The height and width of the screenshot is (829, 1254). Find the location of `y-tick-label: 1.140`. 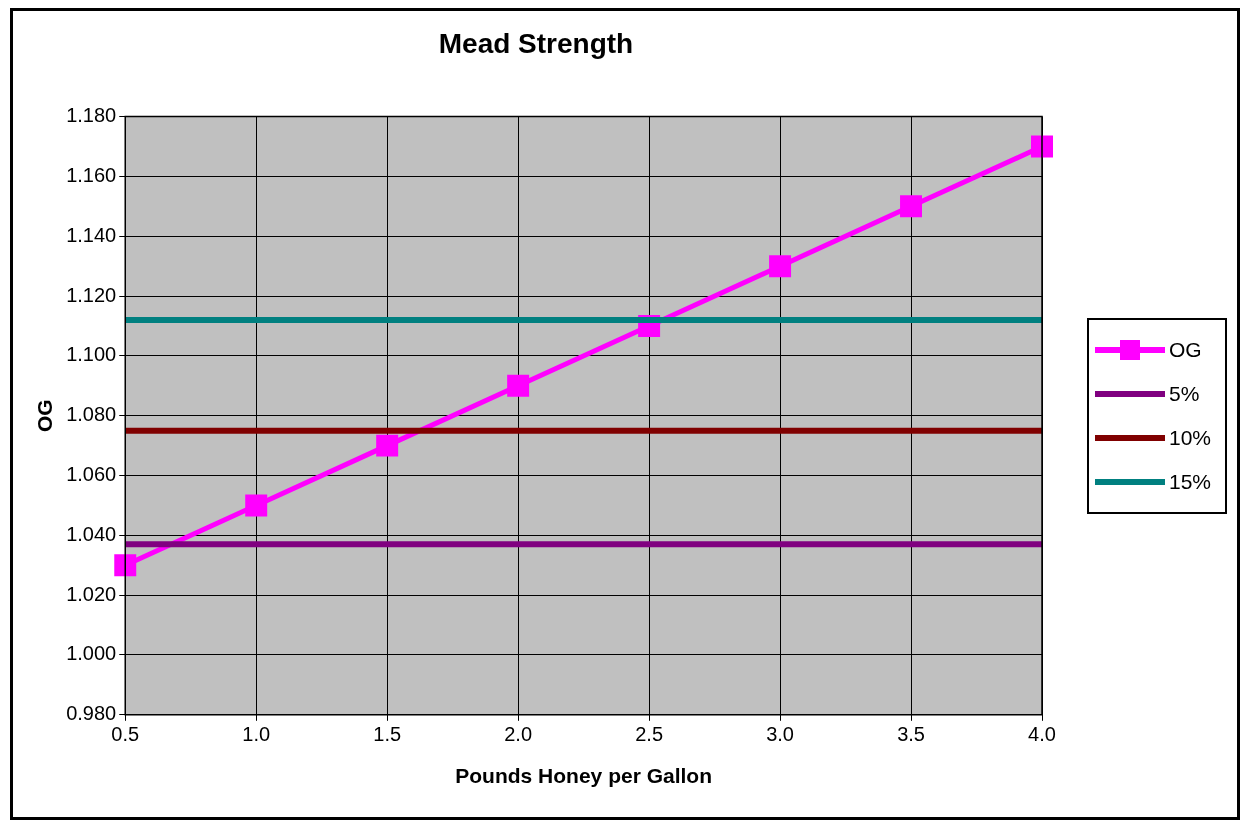

y-tick-label: 1.140 is located at coordinates (91, 234).